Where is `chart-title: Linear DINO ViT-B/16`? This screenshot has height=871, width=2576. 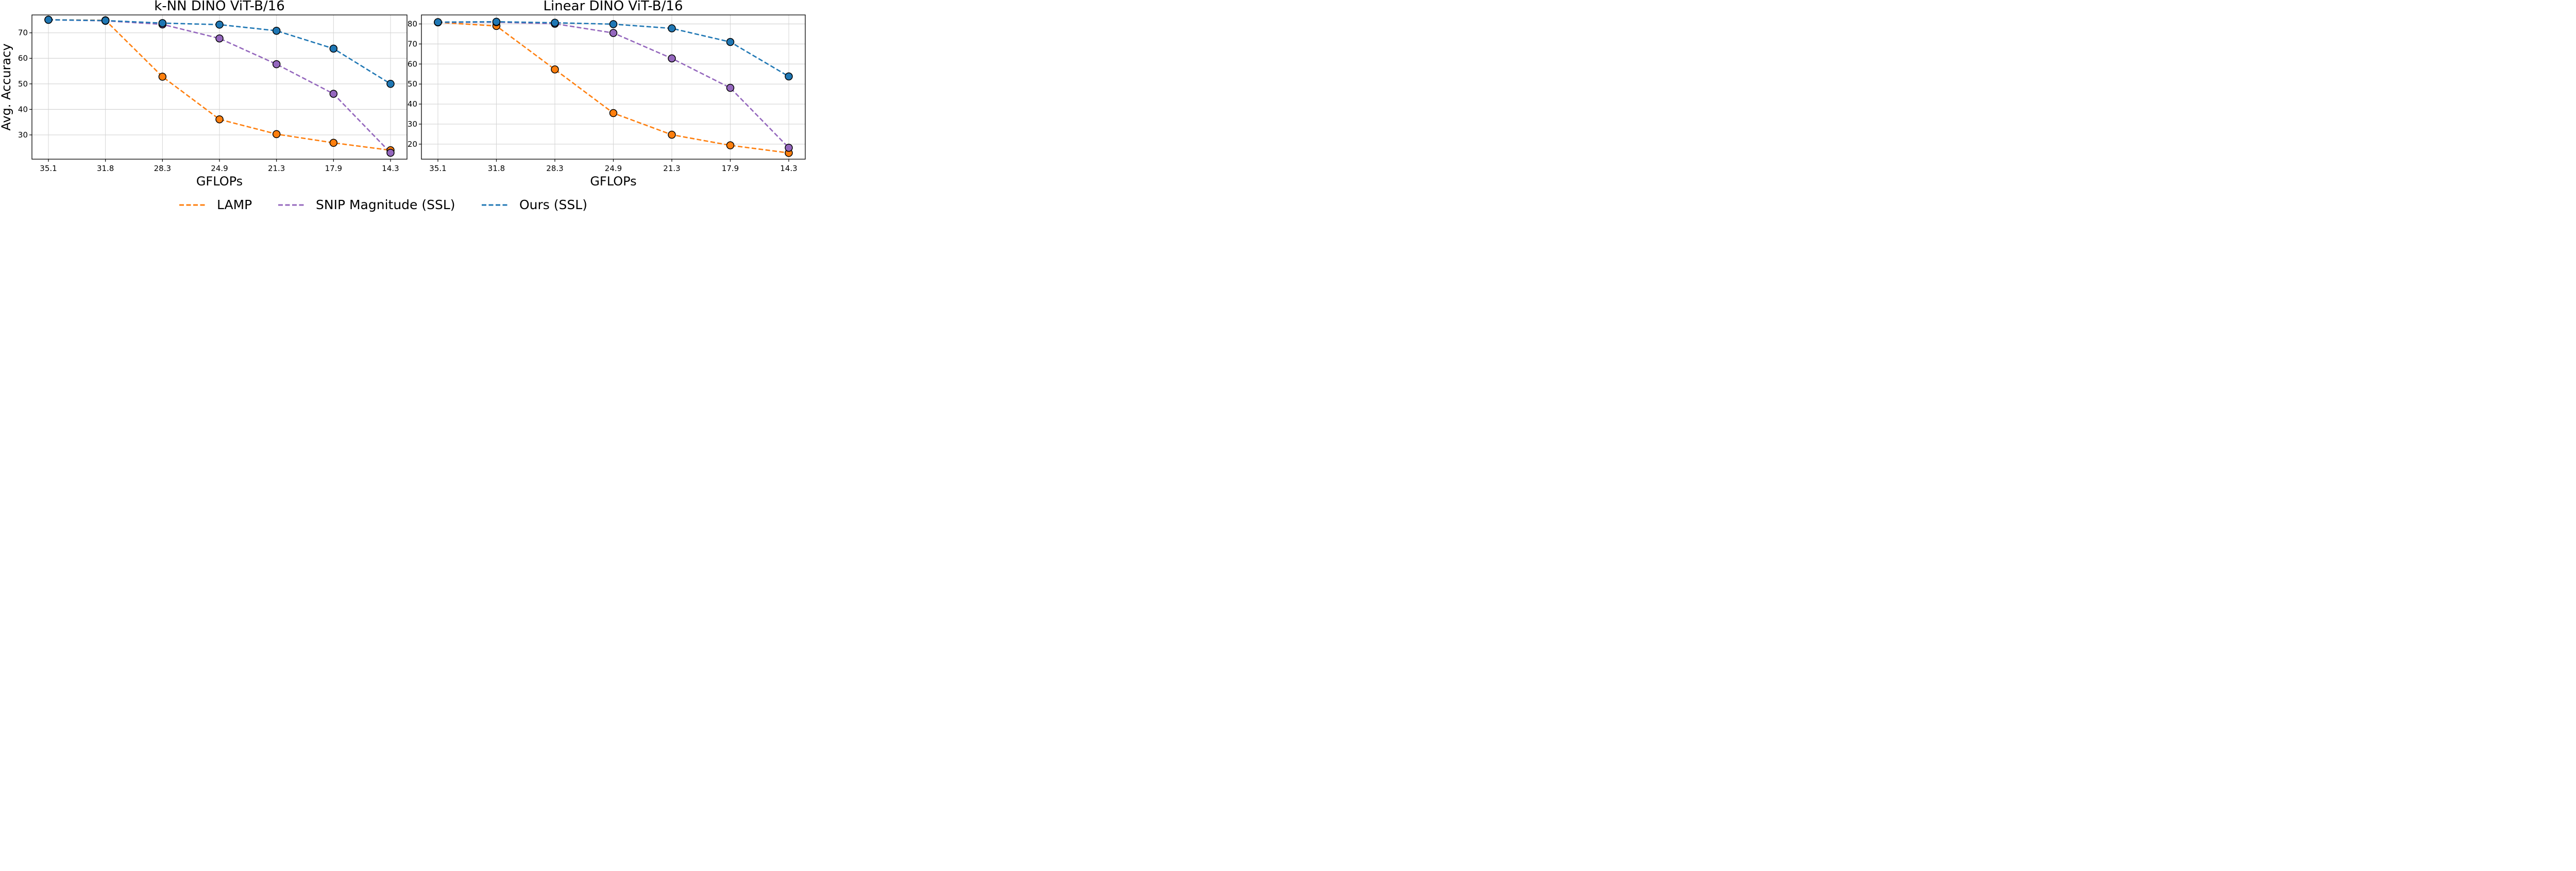
chart-title: Linear DINO ViT-B/16 is located at coordinates (613, 7).